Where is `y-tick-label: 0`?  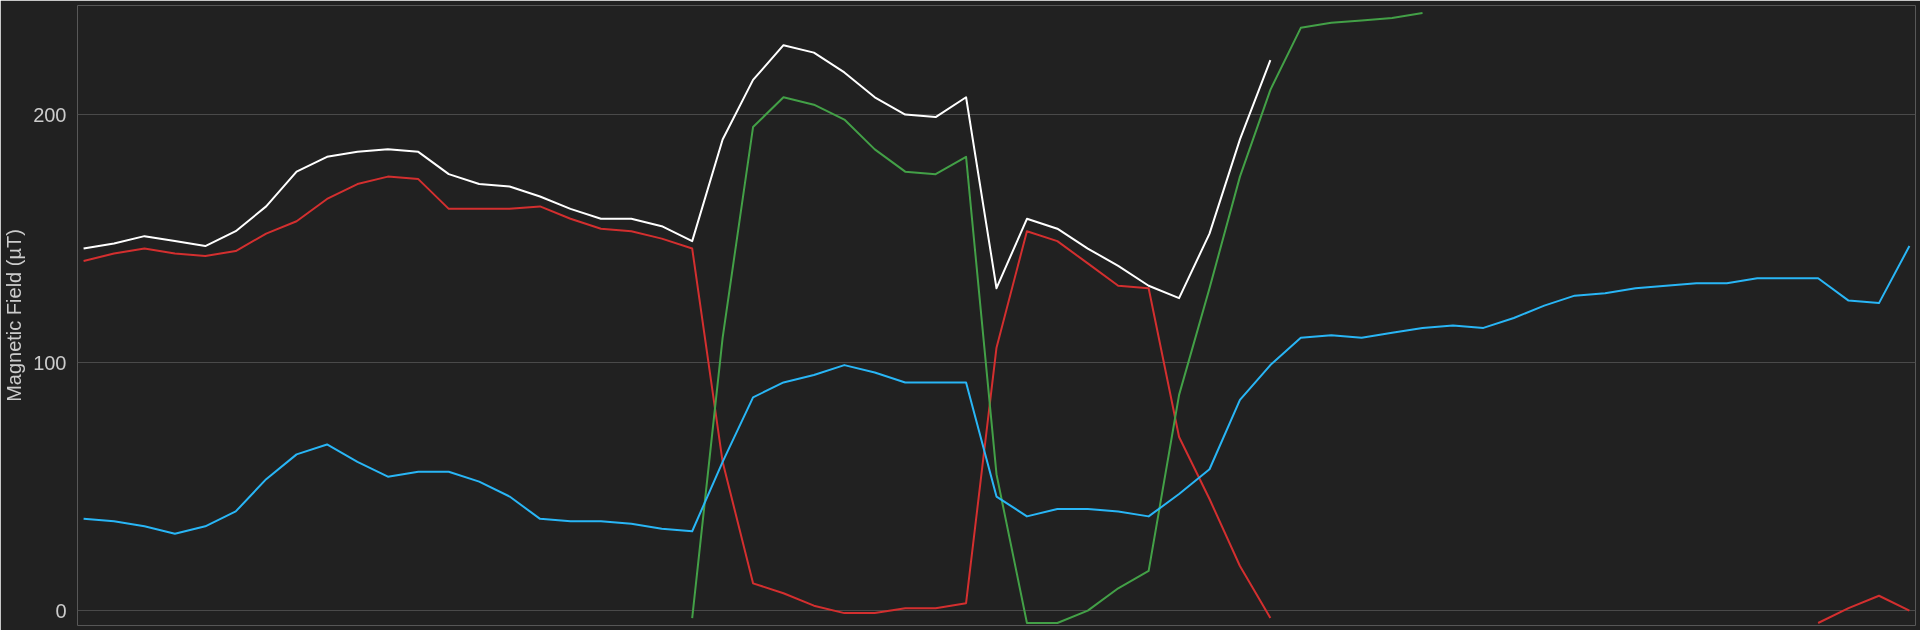
y-tick-label: 0 is located at coordinates (61, 610).